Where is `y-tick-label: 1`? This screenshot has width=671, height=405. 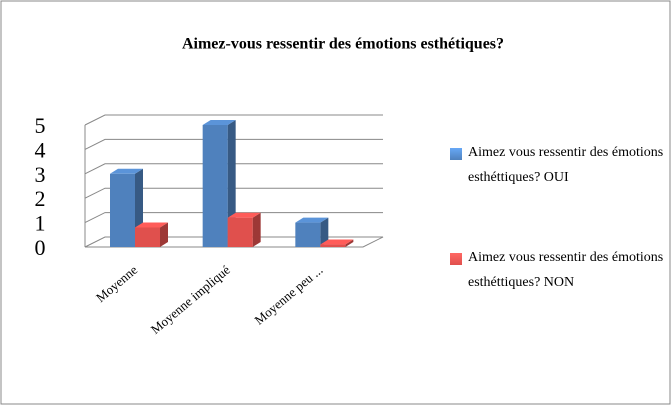
y-tick-label: 1 is located at coordinates (40, 223).